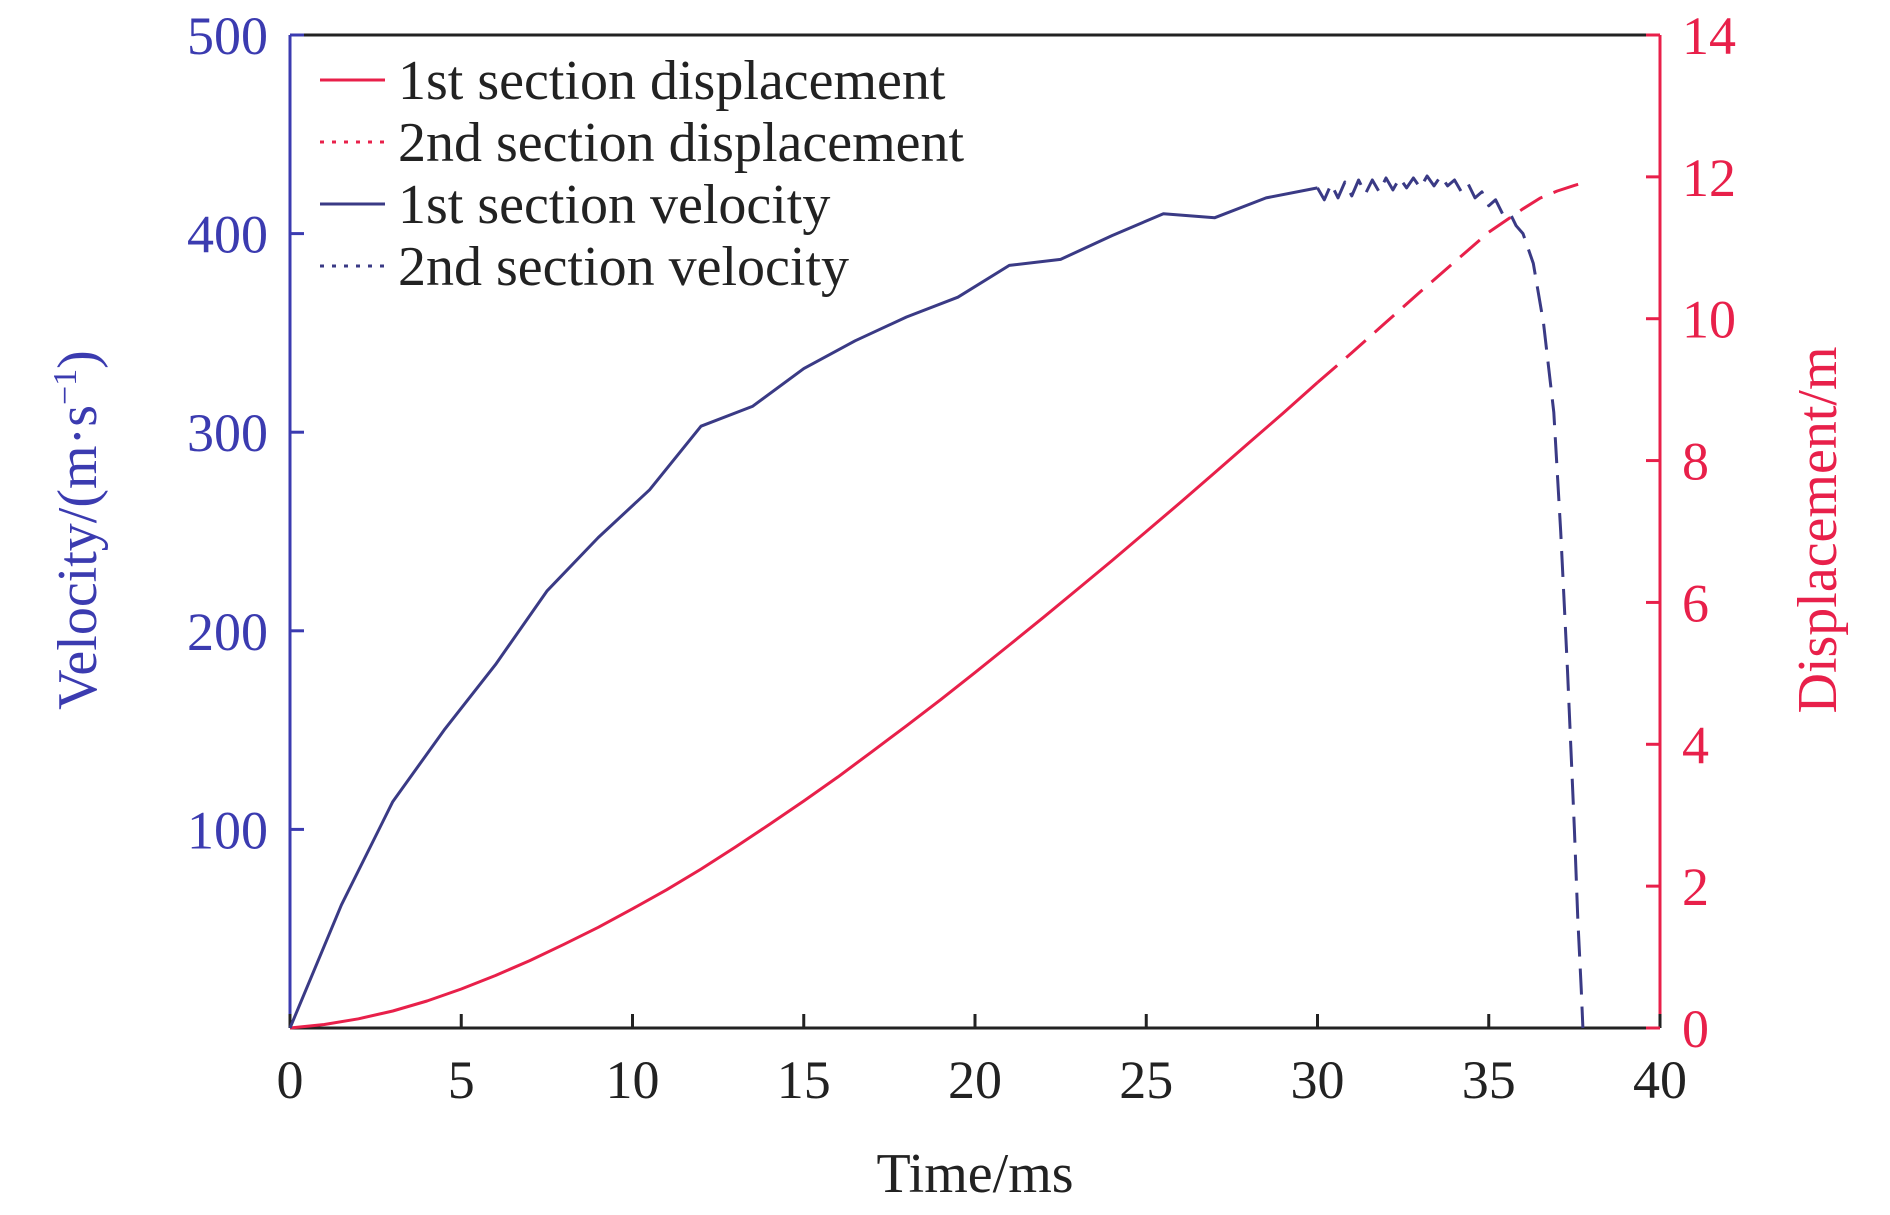  I want to click on y-right-tick-label-2: 4, so click(1695, 745).